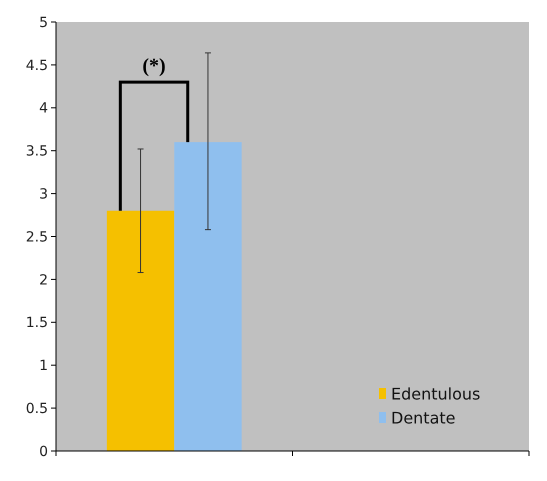  Describe the element at coordinates (423, 418) in the screenshot. I see `legend-label: Dentate` at that location.